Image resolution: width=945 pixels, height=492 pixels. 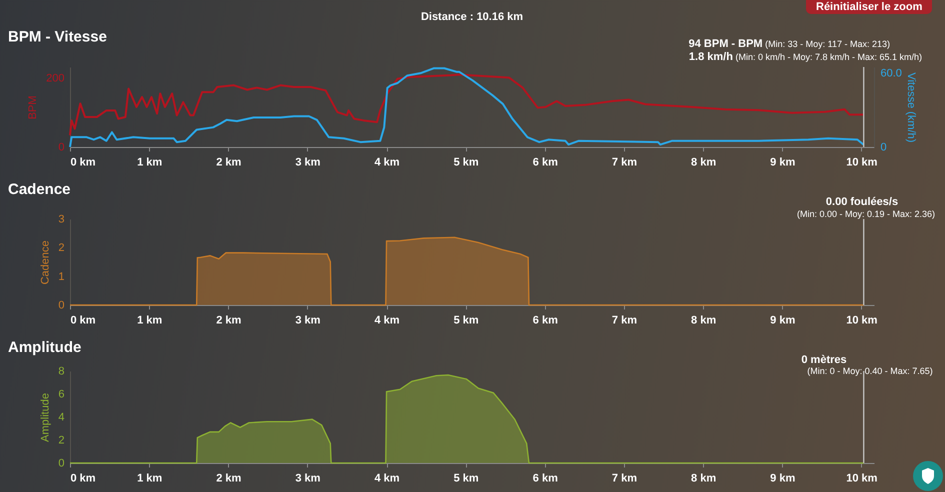 What do you see at coordinates (61, 220) in the screenshot?
I see `y-tick-label: 3` at bounding box center [61, 220].